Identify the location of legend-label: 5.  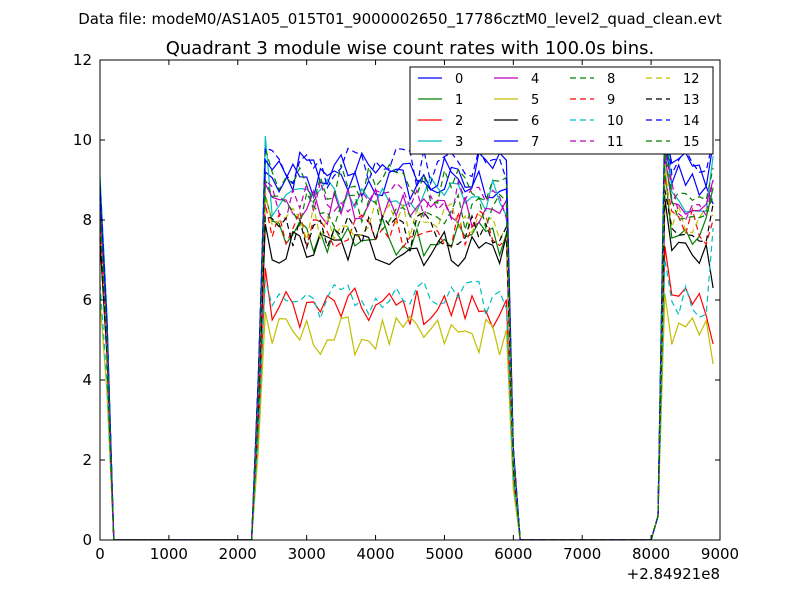
(535, 100).